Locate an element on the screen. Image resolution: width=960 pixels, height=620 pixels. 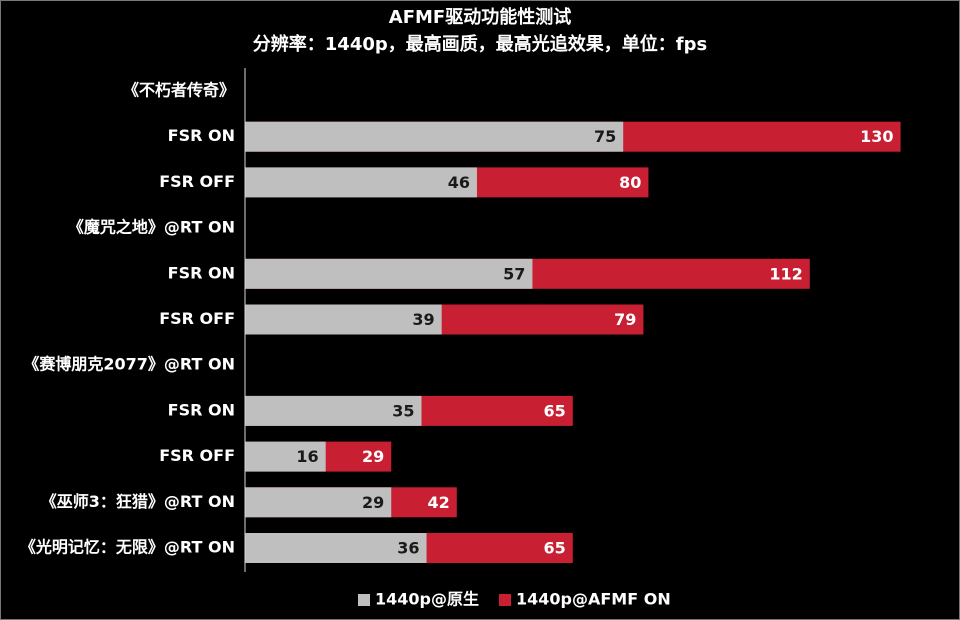
data-label: 130 is located at coordinates (876, 136).